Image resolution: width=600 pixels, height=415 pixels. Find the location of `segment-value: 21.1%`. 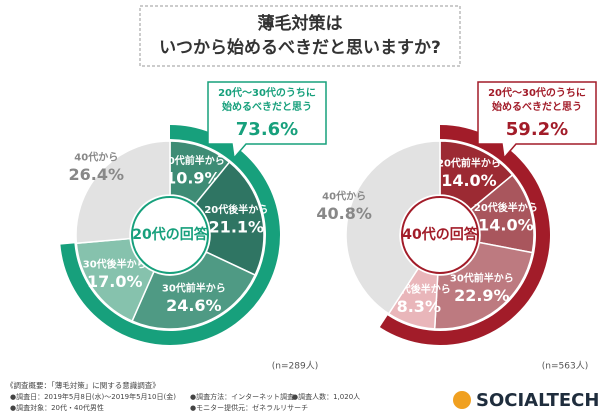

segment-value: 21.1% is located at coordinates (237, 226).